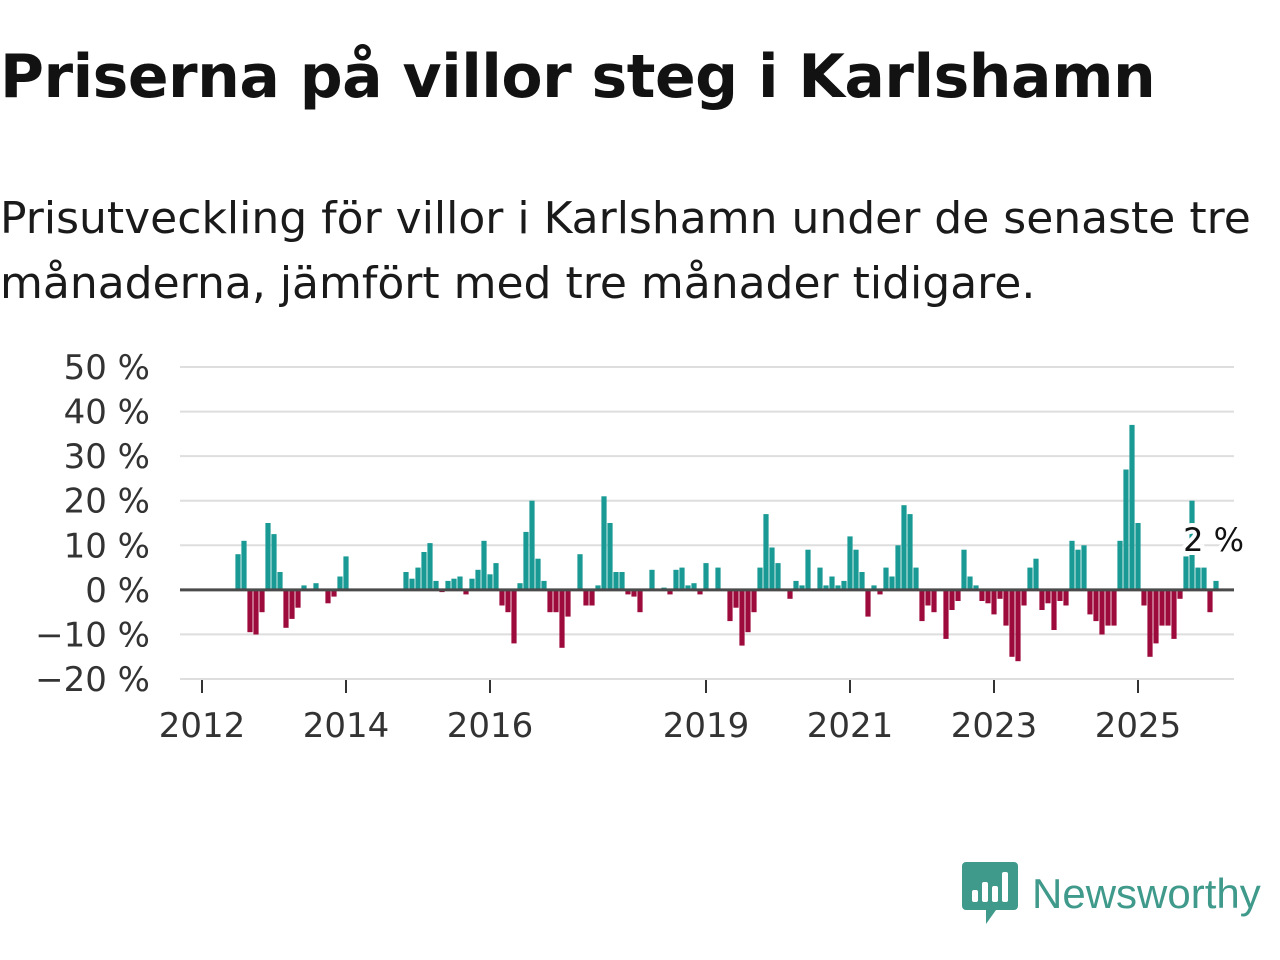 The width and height of the screenshot is (1280, 960). Describe the element at coordinates (107, 546) in the screenshot. I see `y-tick-label: 10 %` at that location.